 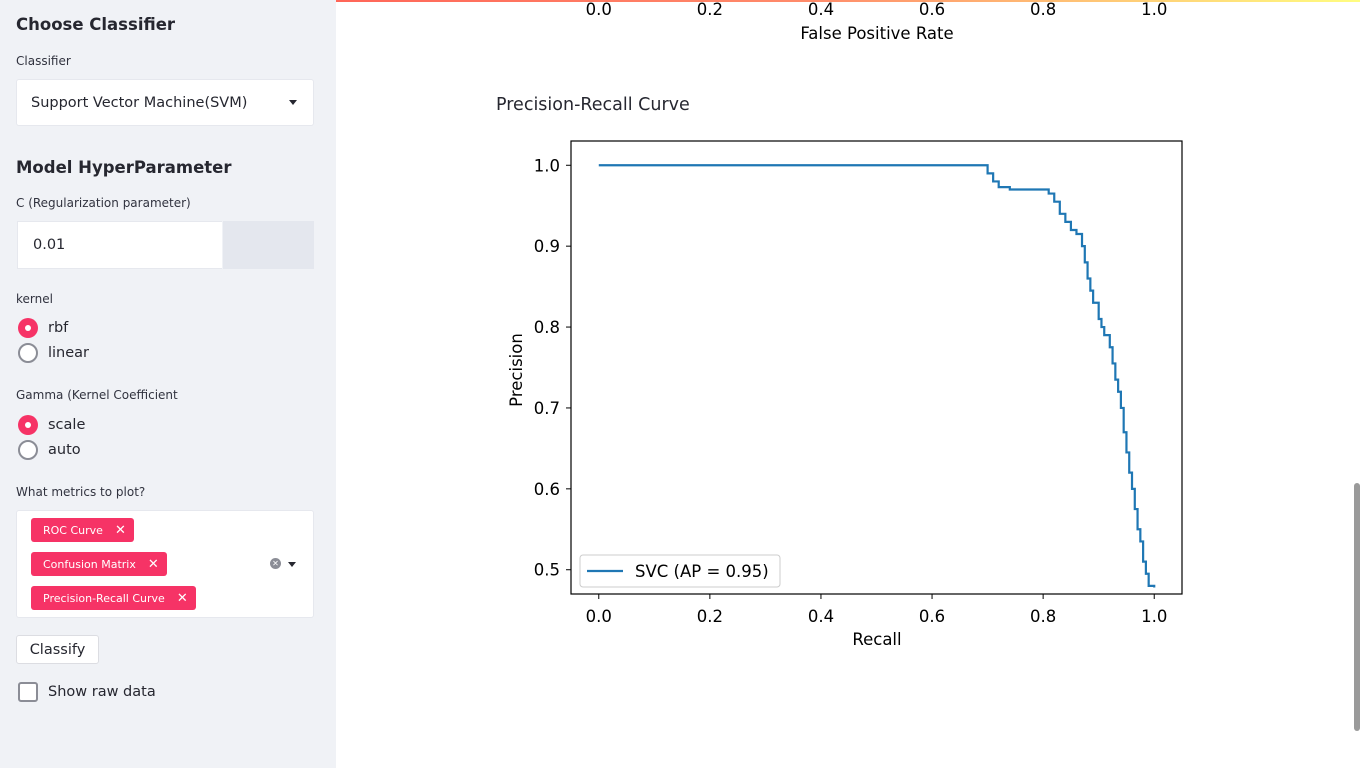 I want to click on metric-tag-pr: Precision-Recall Curve ✕, so click(x=113, y=598).